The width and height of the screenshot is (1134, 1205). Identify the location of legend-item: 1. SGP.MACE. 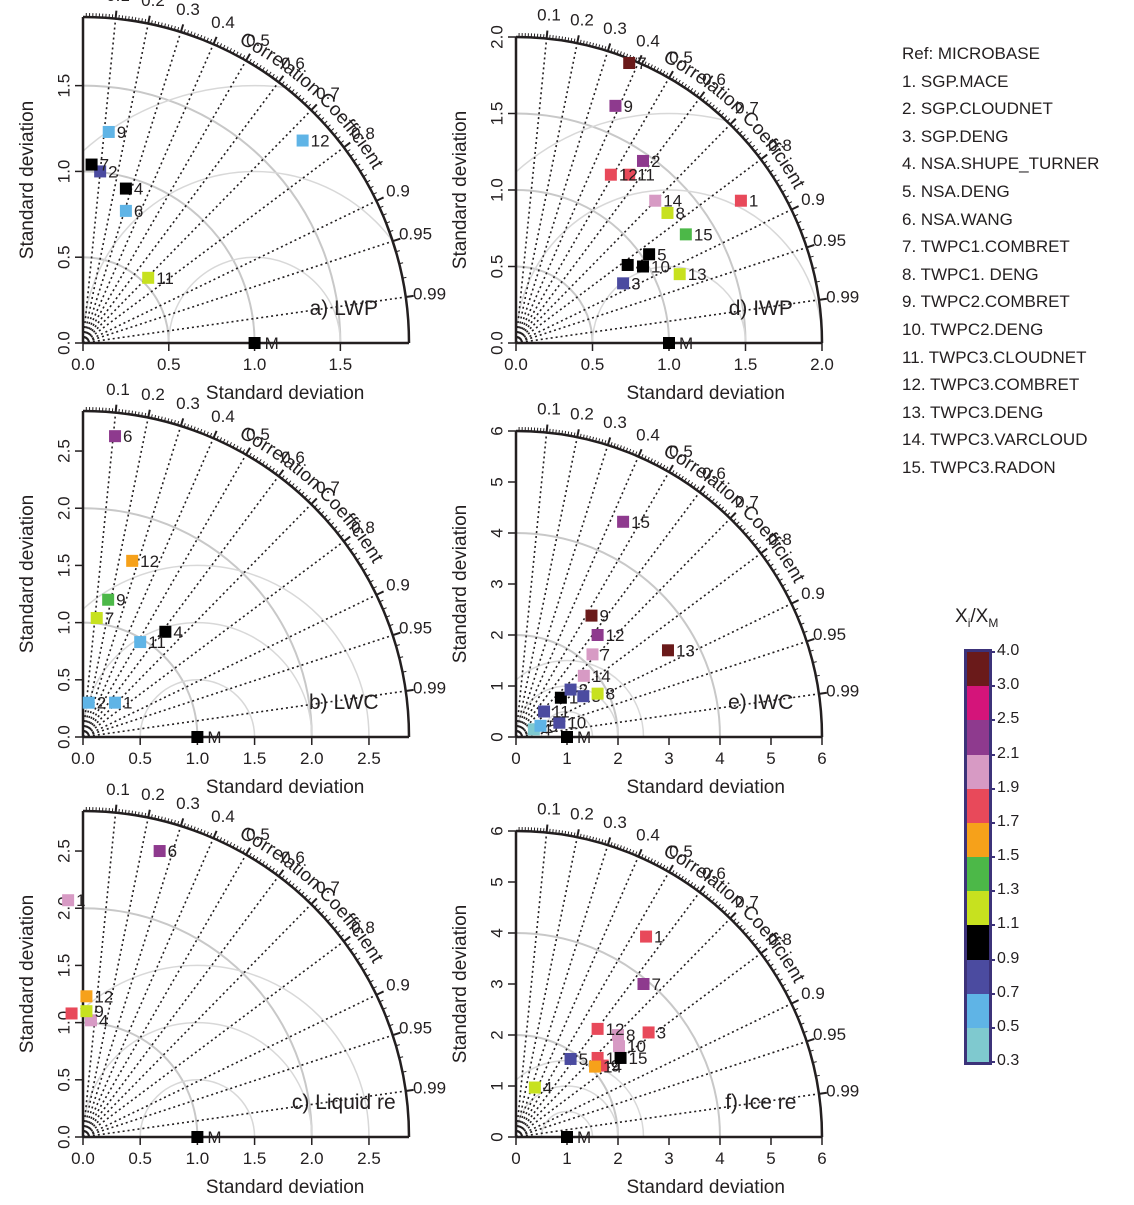
(955, 81).